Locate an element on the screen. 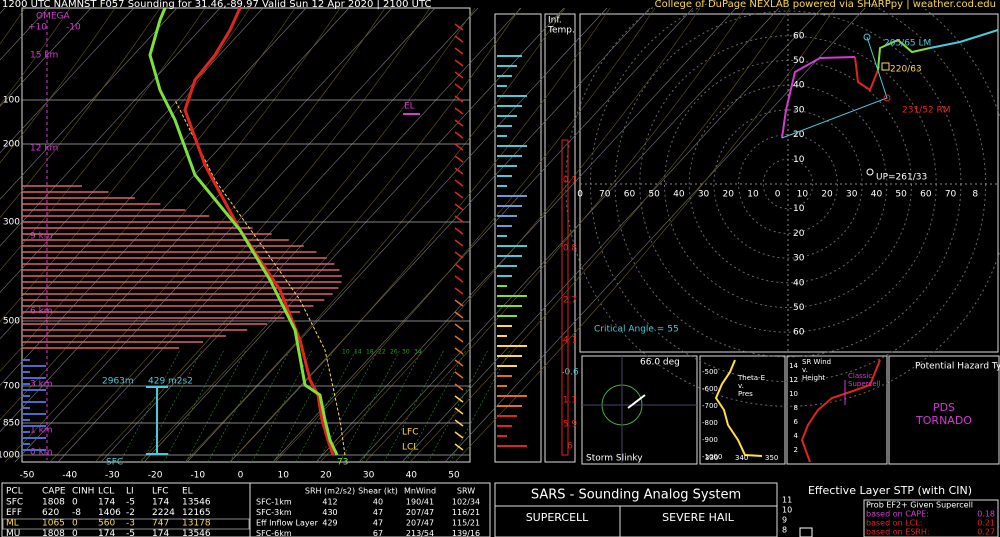 The width and height of the screenshot is (1000, 537). dry-adiabat is located at coordinates (80, 112).